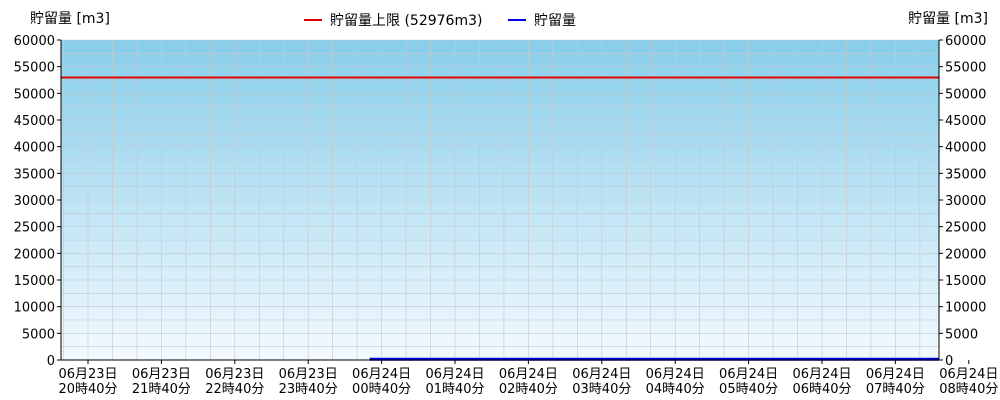 This screenshot has width=1000, height=400. I want to click on y-tick-label-left: 35000, so click(34, 174).